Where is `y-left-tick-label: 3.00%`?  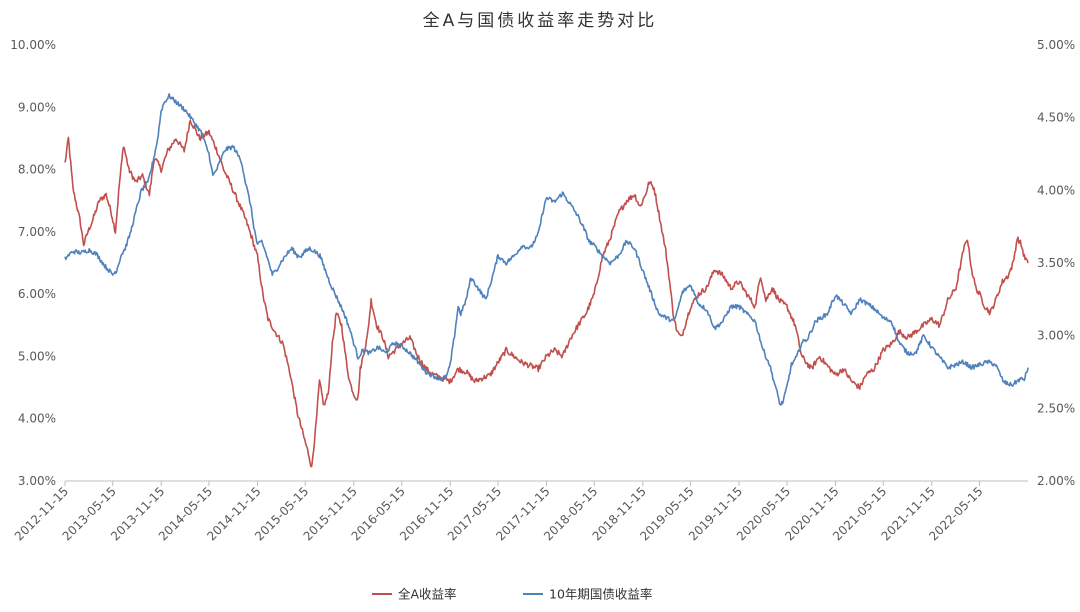 y-left-tick-label: 3.00% is located at coordinates (37, 481).